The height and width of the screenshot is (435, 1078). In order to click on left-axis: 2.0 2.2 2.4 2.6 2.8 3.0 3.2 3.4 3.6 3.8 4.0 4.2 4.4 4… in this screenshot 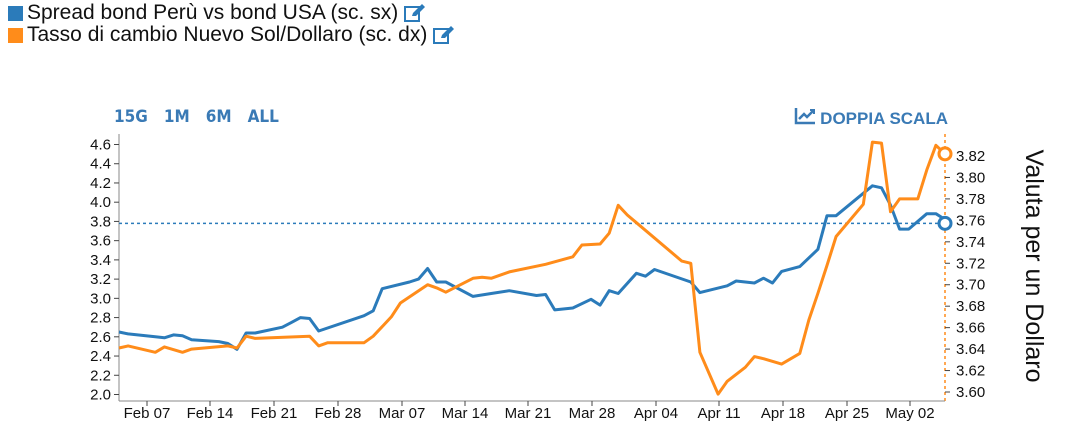, I will do `click(105, 269)`.